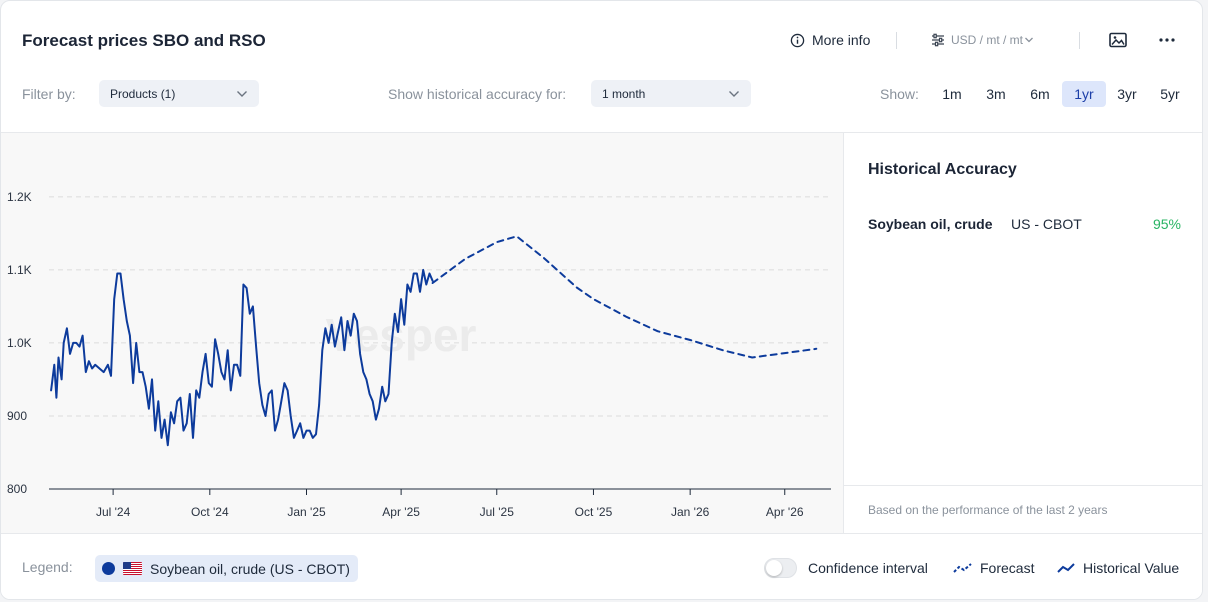 Image resolution: width=1208 pixels, height=602 pixels. What do you see at coordinates (1007, 568) in the screenshot?
I see `forecast-legend-label: Forecast` at bounding box center [1007, 568].